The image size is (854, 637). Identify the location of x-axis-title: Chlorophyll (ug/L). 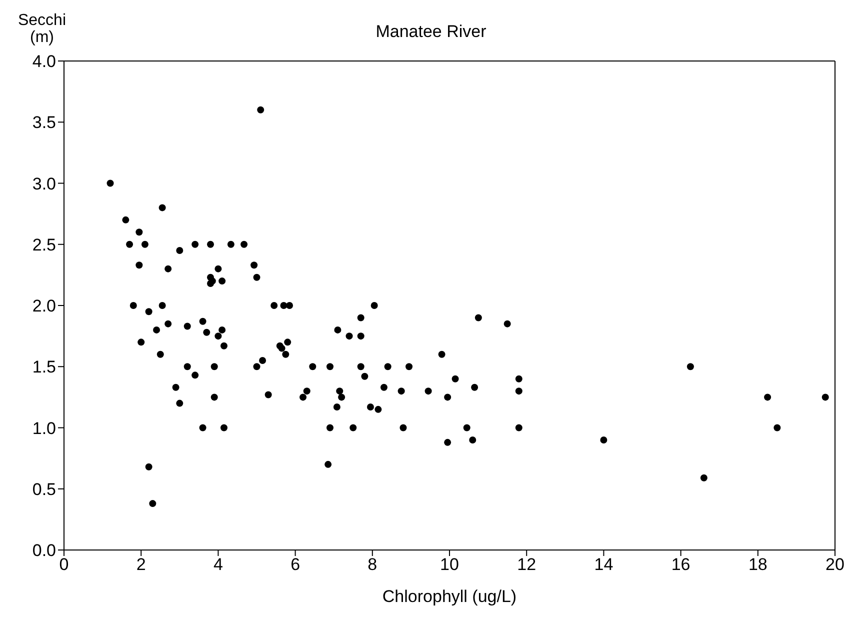
(449, 596).